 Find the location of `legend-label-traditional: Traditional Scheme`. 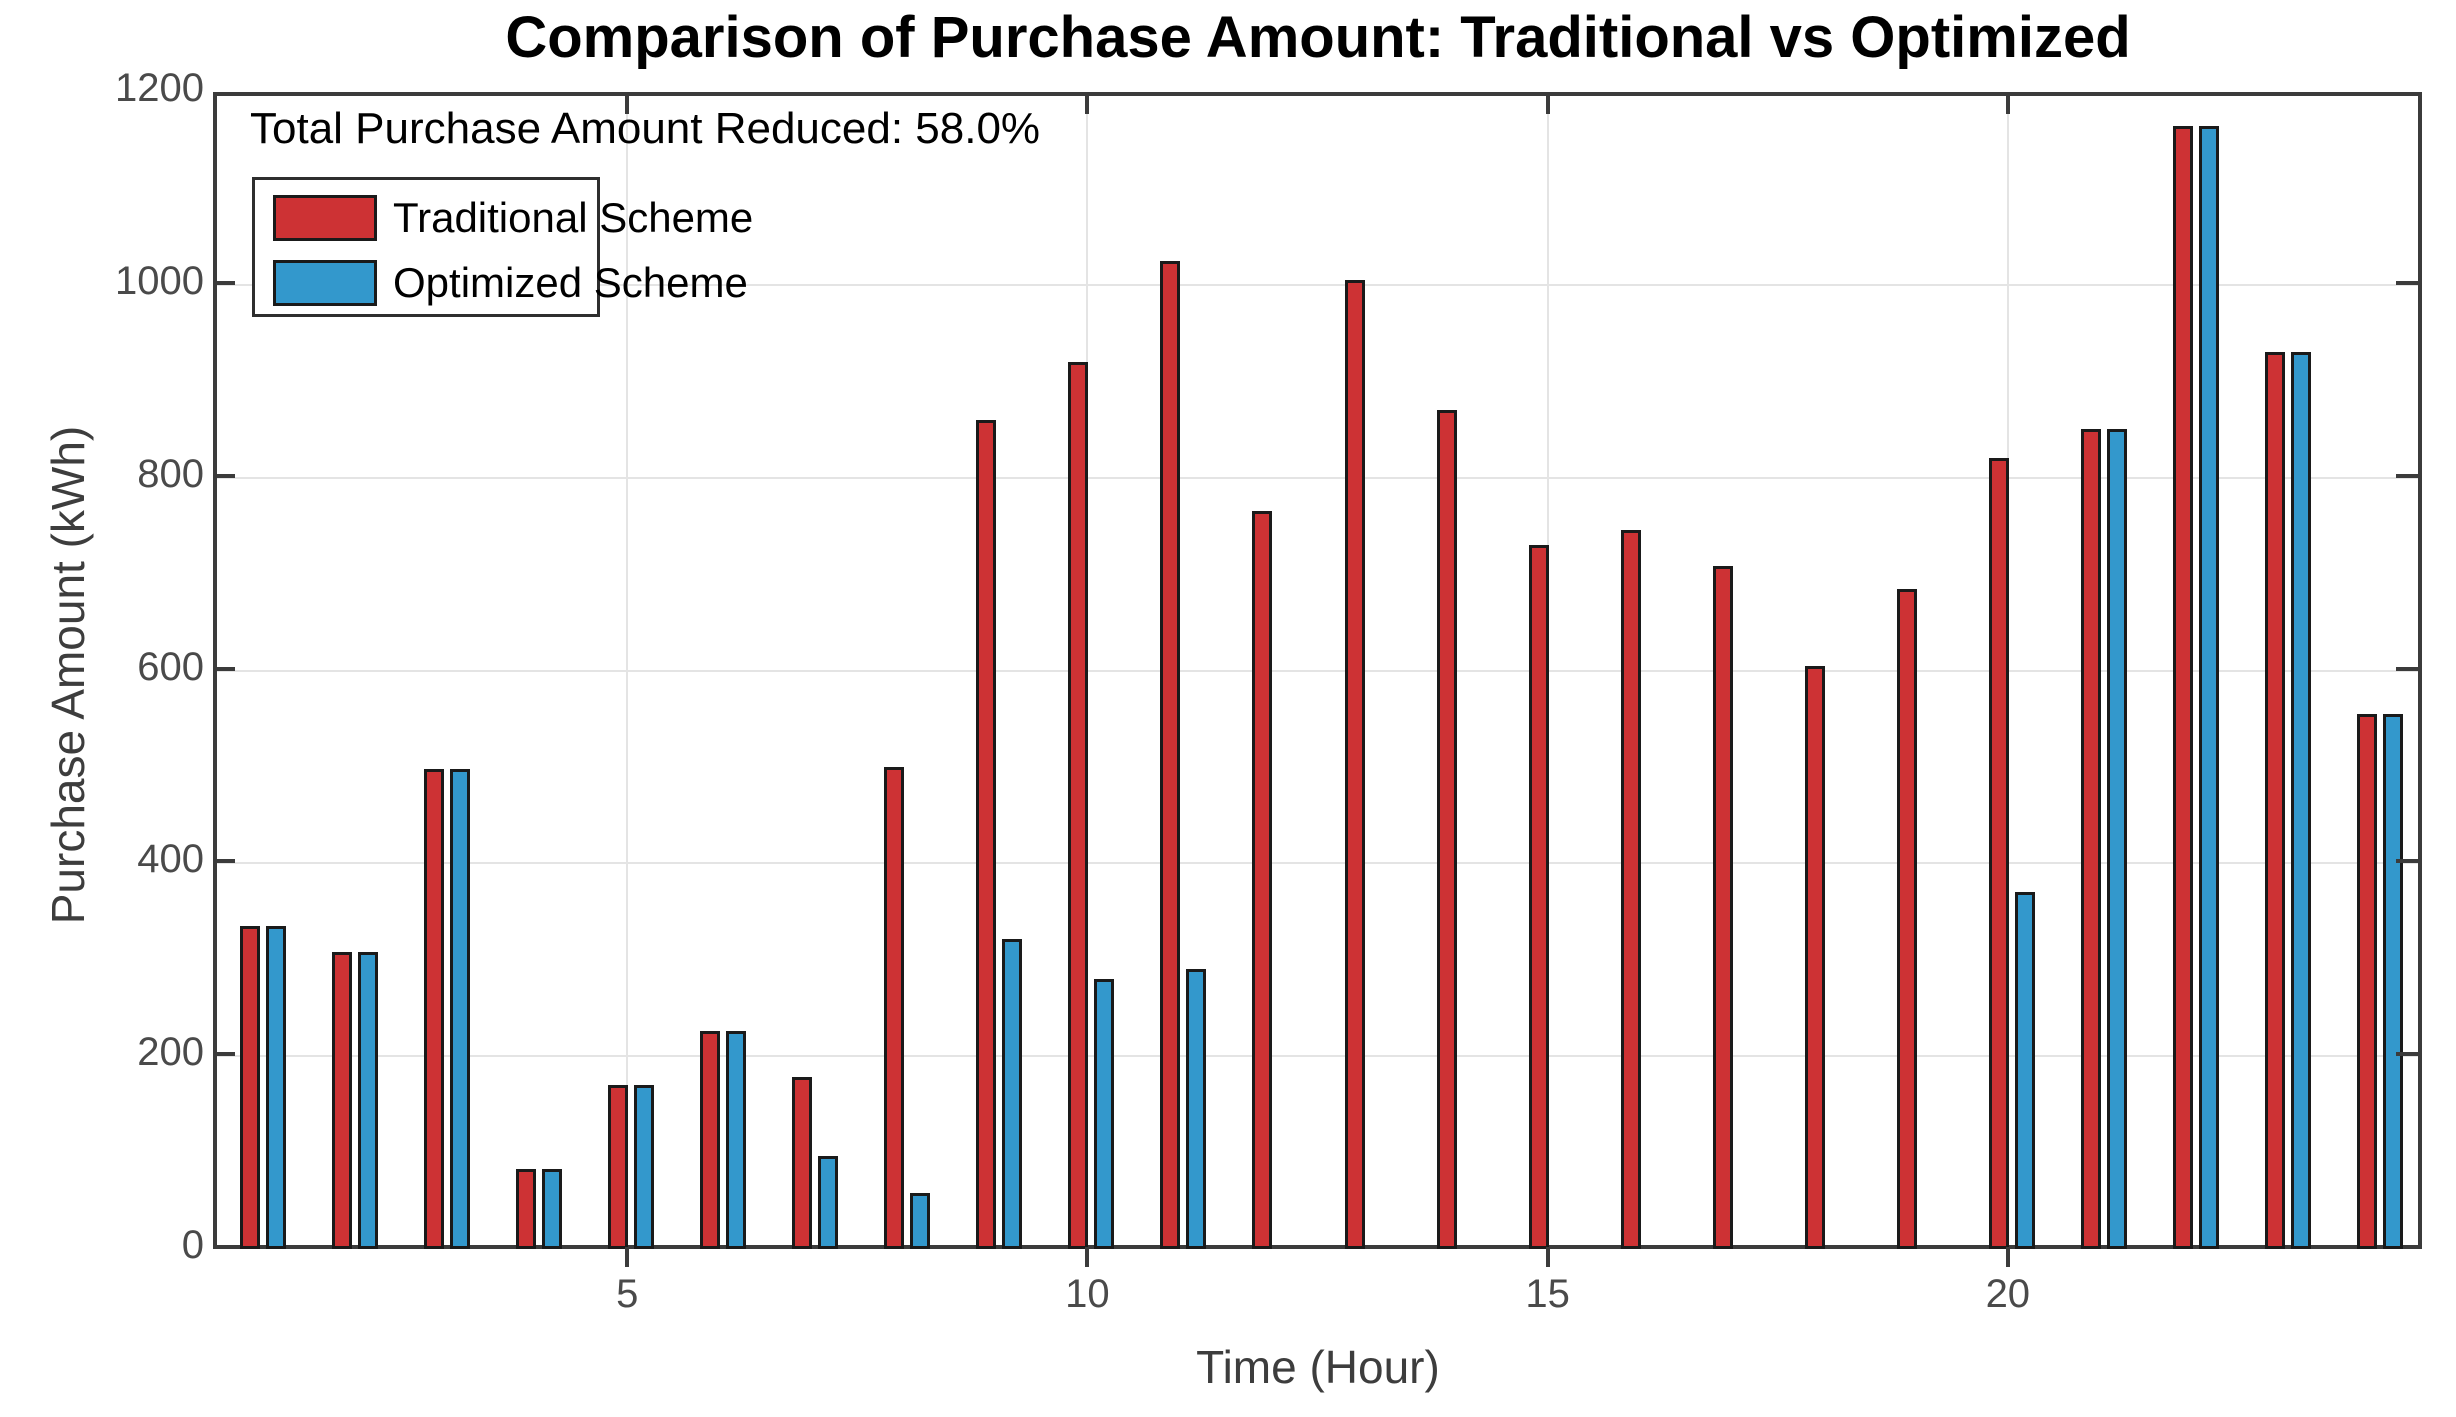

legend-label-traditional: Traditional Scheme is located at coordinates (573, 217).